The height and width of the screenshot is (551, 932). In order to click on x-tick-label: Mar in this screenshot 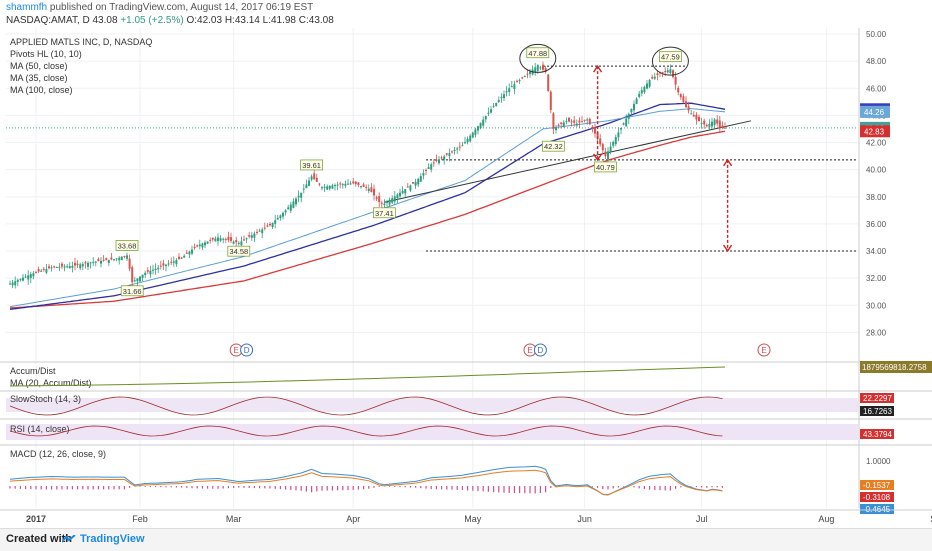, I will do `click(234, 519)`.